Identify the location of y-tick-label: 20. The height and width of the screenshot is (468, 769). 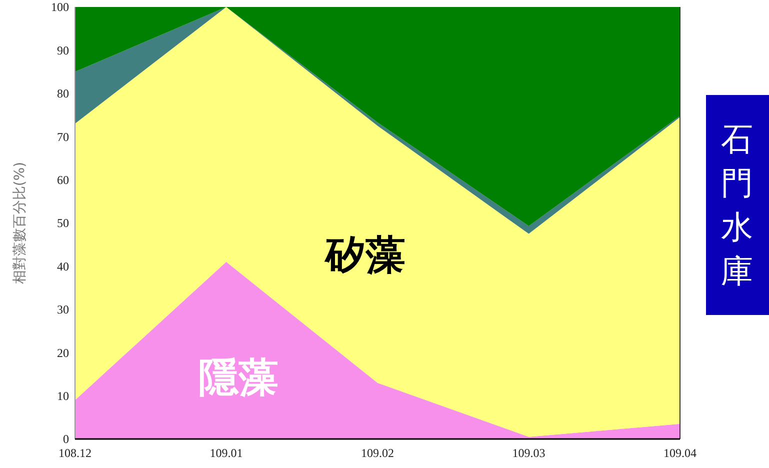
(63, 353).